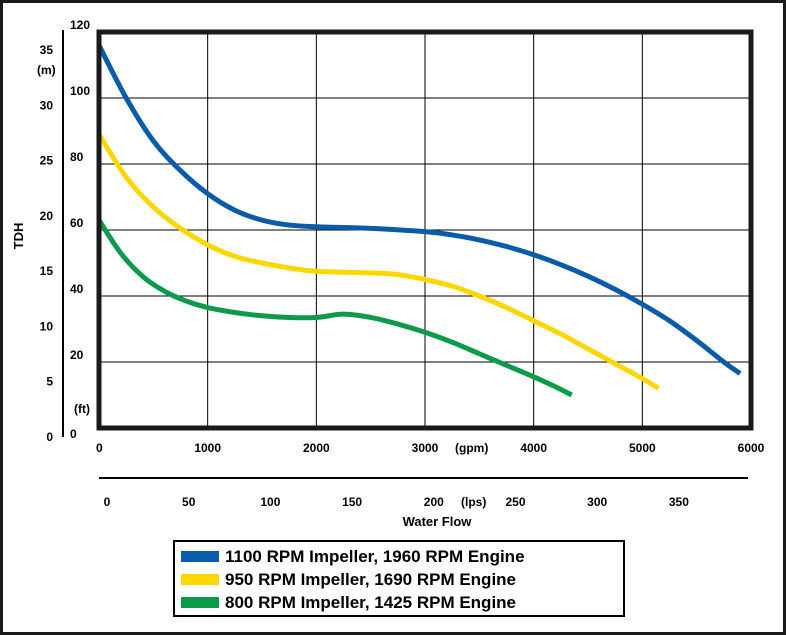 Image resolution: width=786 pixels, height=635 pixels. What do you see at coordinates (207, 448) in the screenshot?
I see `x-tick-label: 1000` at bounding box center [207, 448].